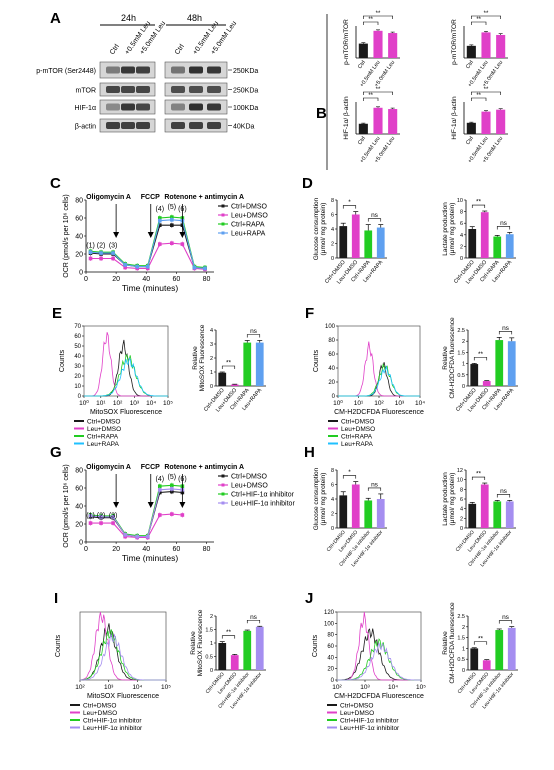 This screenshot has height=770, width=554. What do you see at coordinates (331, 341) in the screenshot?
I see `y-tick-label: 80` at bounding box center [331, 341].